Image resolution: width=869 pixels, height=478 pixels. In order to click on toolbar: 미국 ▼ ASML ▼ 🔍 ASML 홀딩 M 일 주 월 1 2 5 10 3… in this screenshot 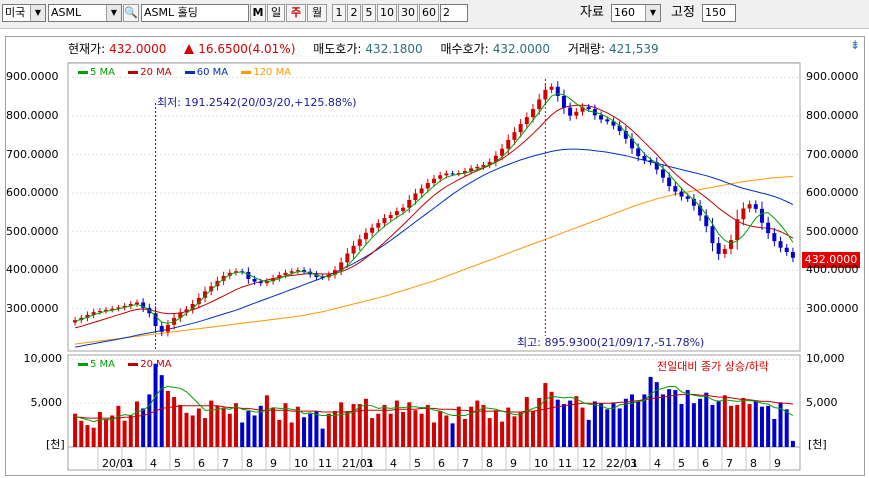, I will do `click(434, 14)`.